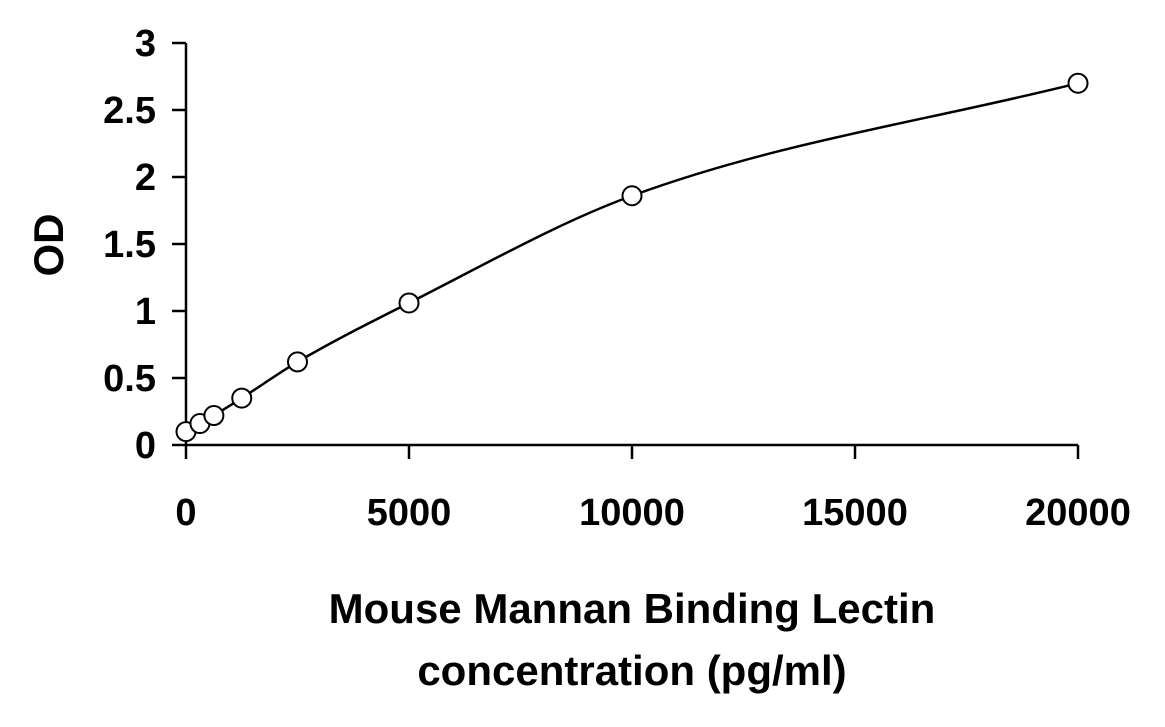  Describe the element at coordinates (129, 245) in the screenshot. I see `y-tick-label: 1.5` at that location.